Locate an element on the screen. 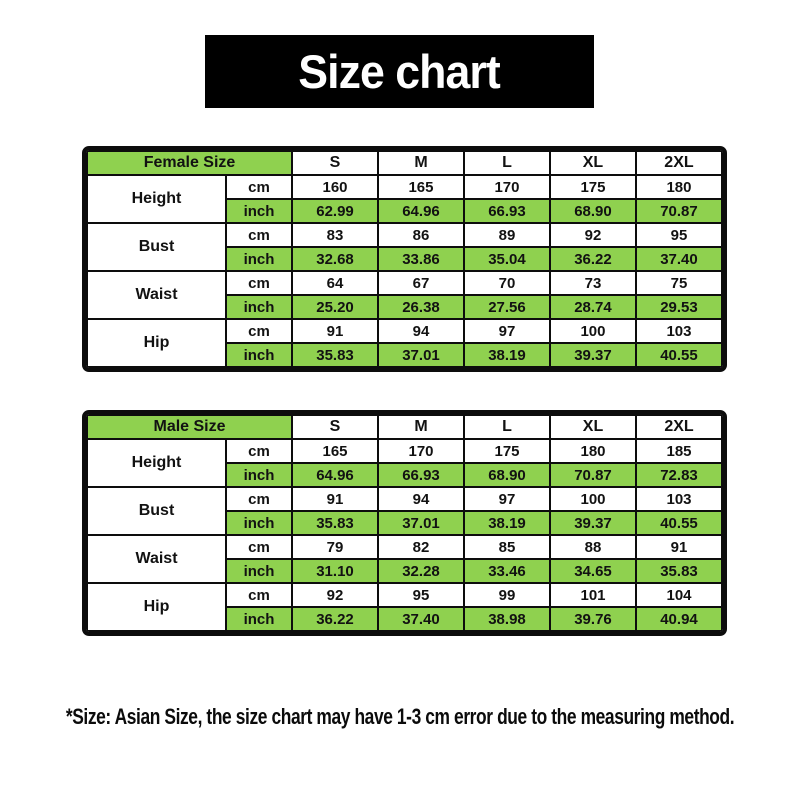 This screenshot has height=800, width=800. value-cell: 95 is located at coordinates (678, 235).